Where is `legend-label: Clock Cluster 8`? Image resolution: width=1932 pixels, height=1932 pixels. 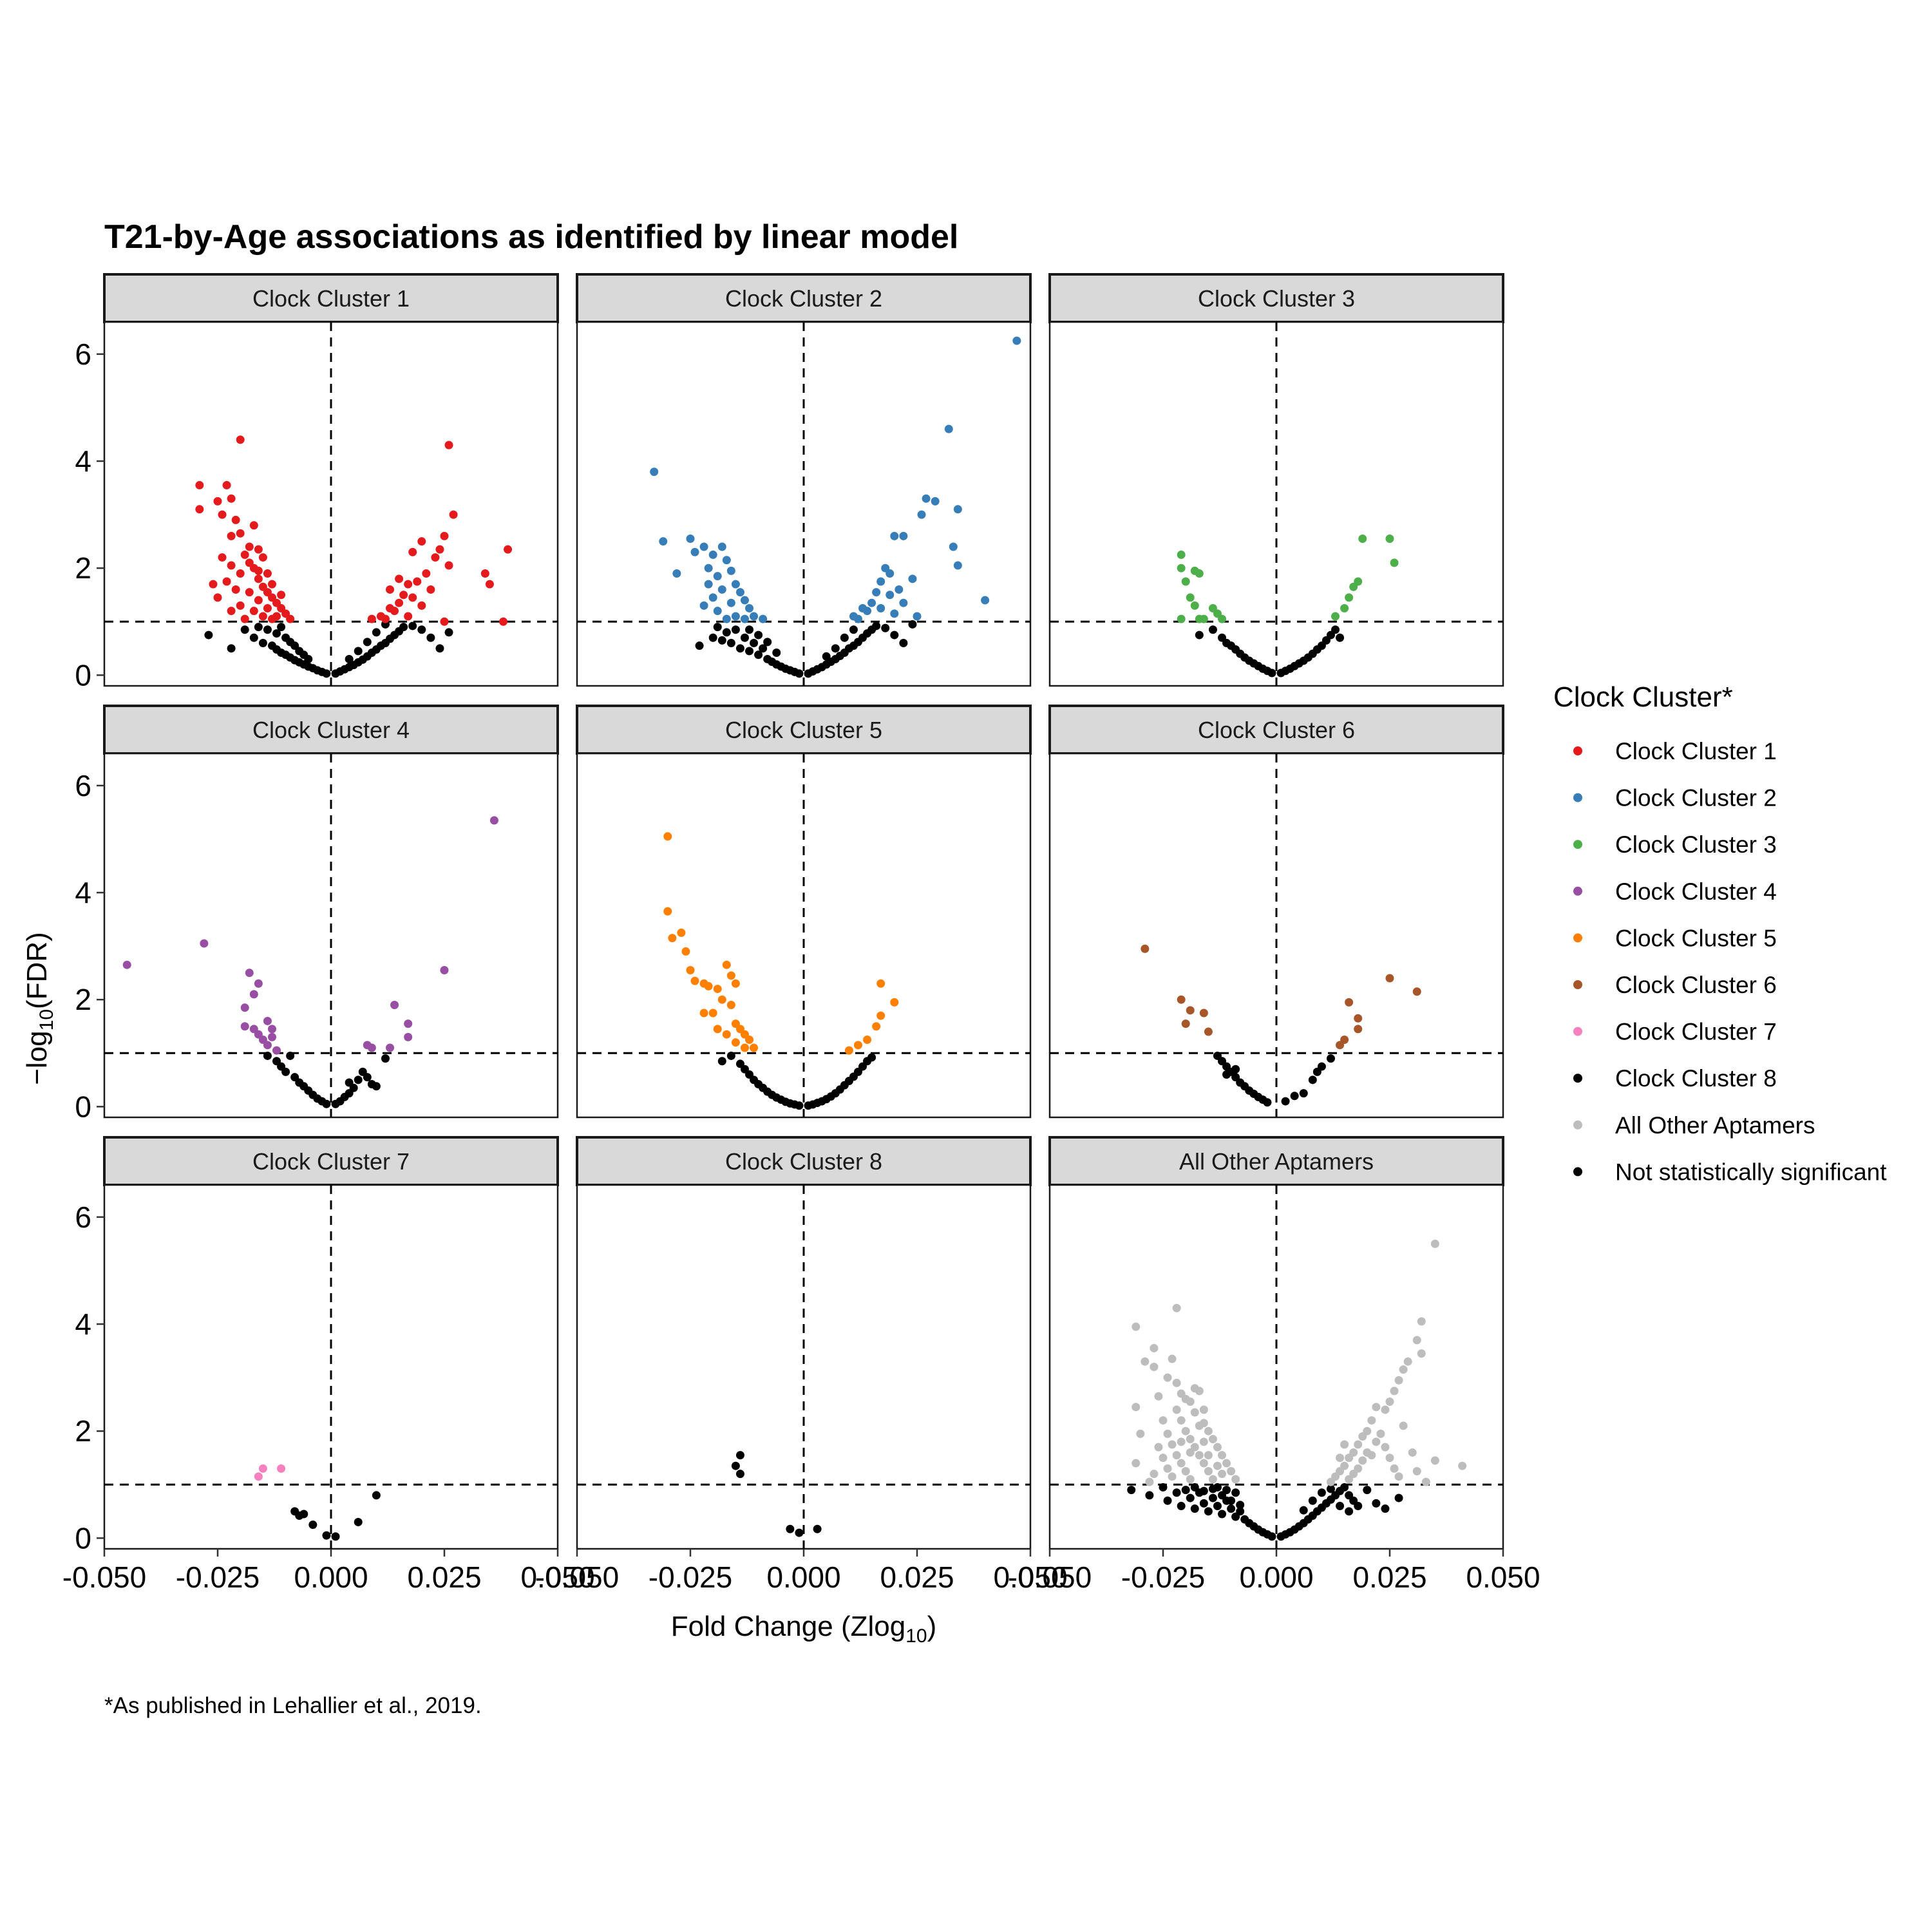 legend-label: Clock Cluster 8 is located at coordinates (1696, 1078).